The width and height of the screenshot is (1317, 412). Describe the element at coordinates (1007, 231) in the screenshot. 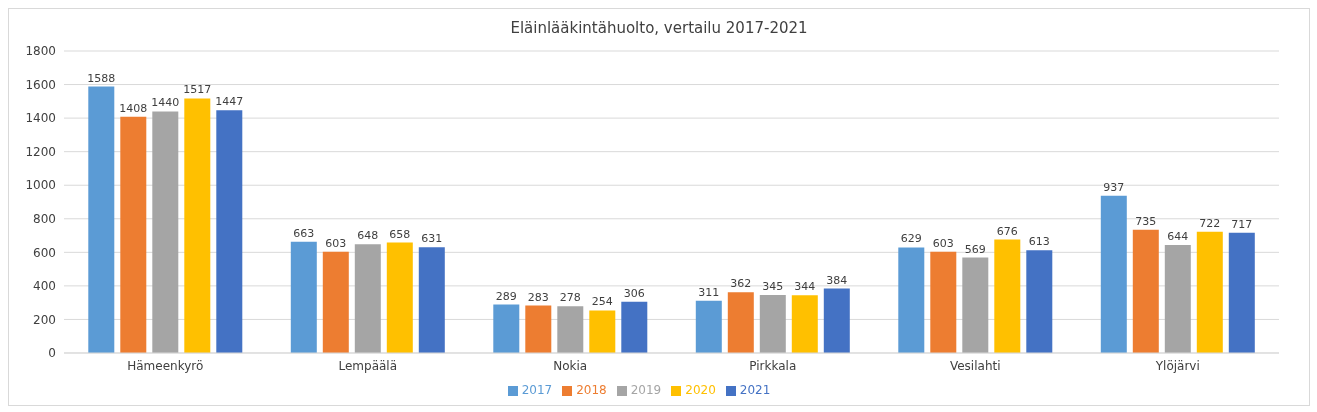

I see `data-label: 676` at that location.